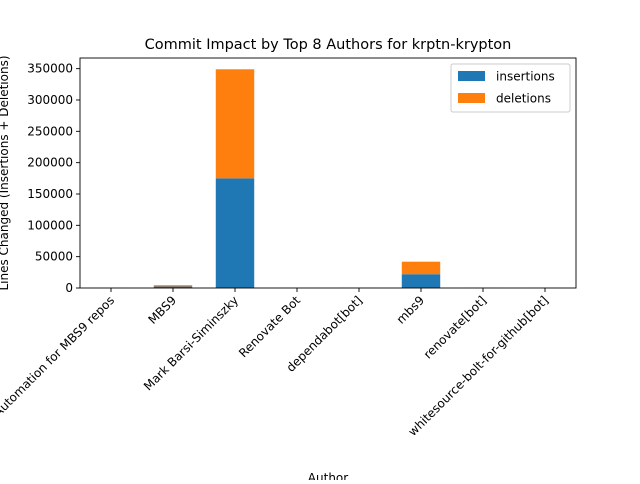  What do you see at coordinates (328, 475) in the screenshot?
I see `x-axis-label: Author` at bounding box center [328, 475].